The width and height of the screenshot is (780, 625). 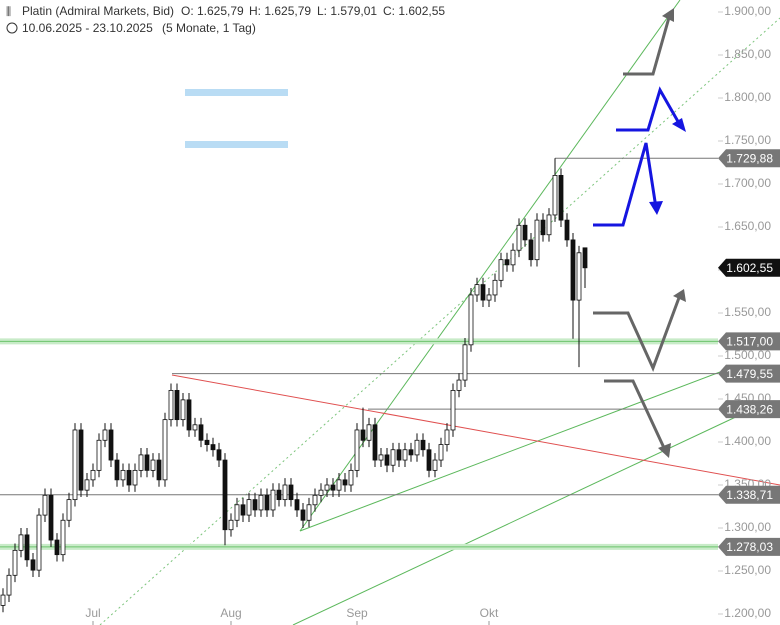 I want to click on y-tick-label: 1.700,00, so click(x=747, y=183).